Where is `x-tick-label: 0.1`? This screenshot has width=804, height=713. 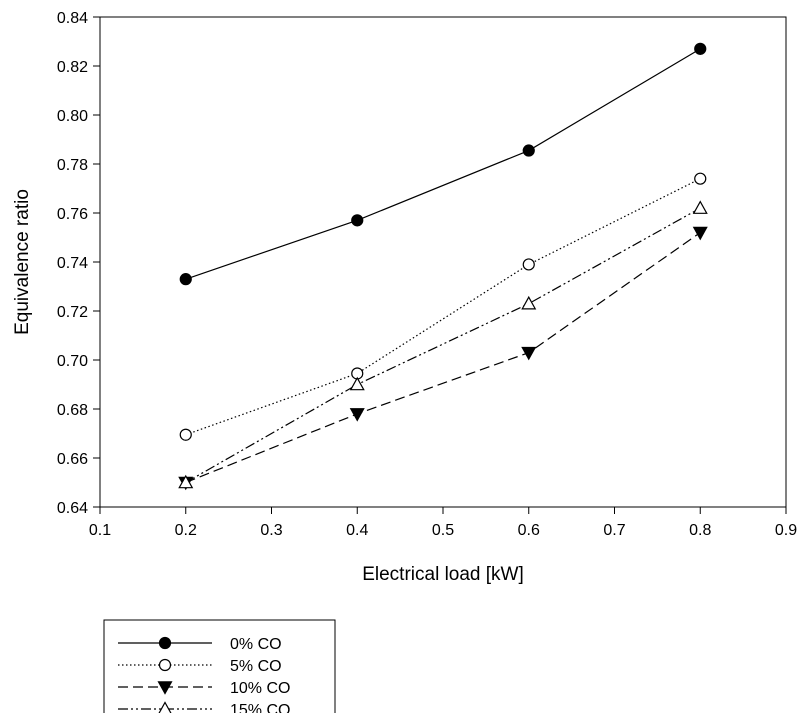
x-tick-label: 0.1 is located at coordinates (100, 530).